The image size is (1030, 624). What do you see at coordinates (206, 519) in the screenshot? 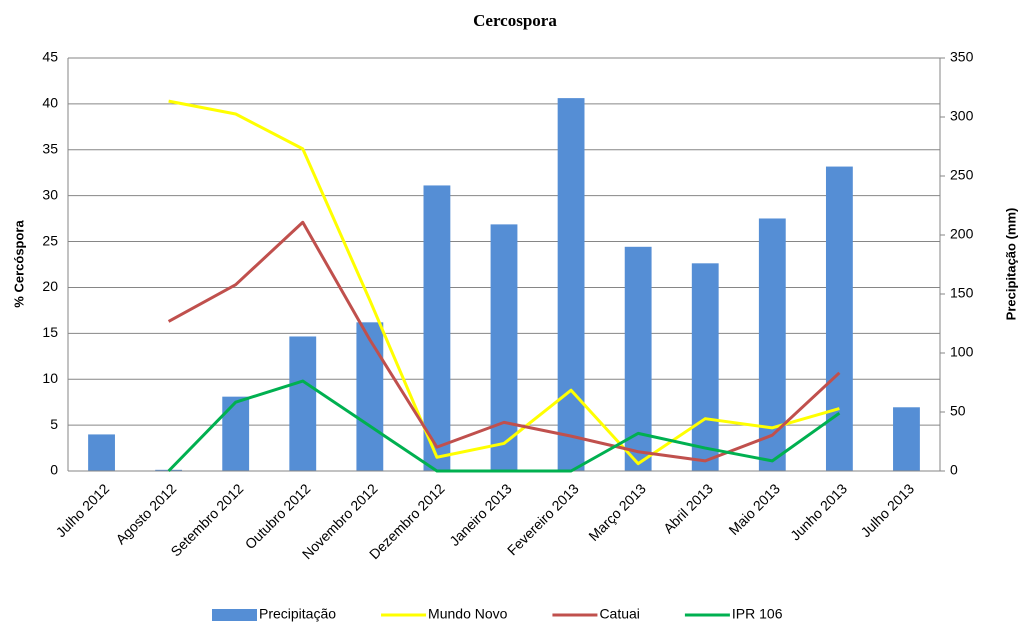
I see `x-tick-label: Setembro 2012` at bounding box center [206, 519].